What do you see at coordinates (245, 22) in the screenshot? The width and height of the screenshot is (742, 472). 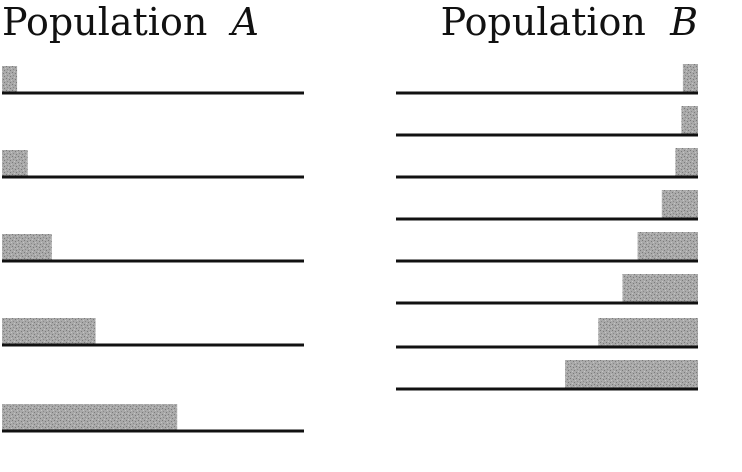 I see `population-a-letter: A` at bounding box center [245, 22].